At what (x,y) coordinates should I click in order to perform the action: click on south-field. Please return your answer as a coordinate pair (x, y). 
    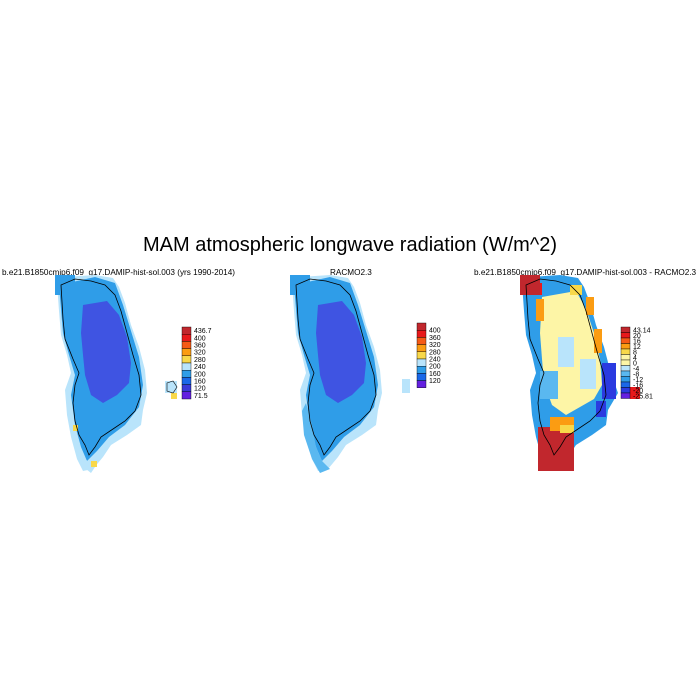
    Looking at the image, I should click on (316, 438).